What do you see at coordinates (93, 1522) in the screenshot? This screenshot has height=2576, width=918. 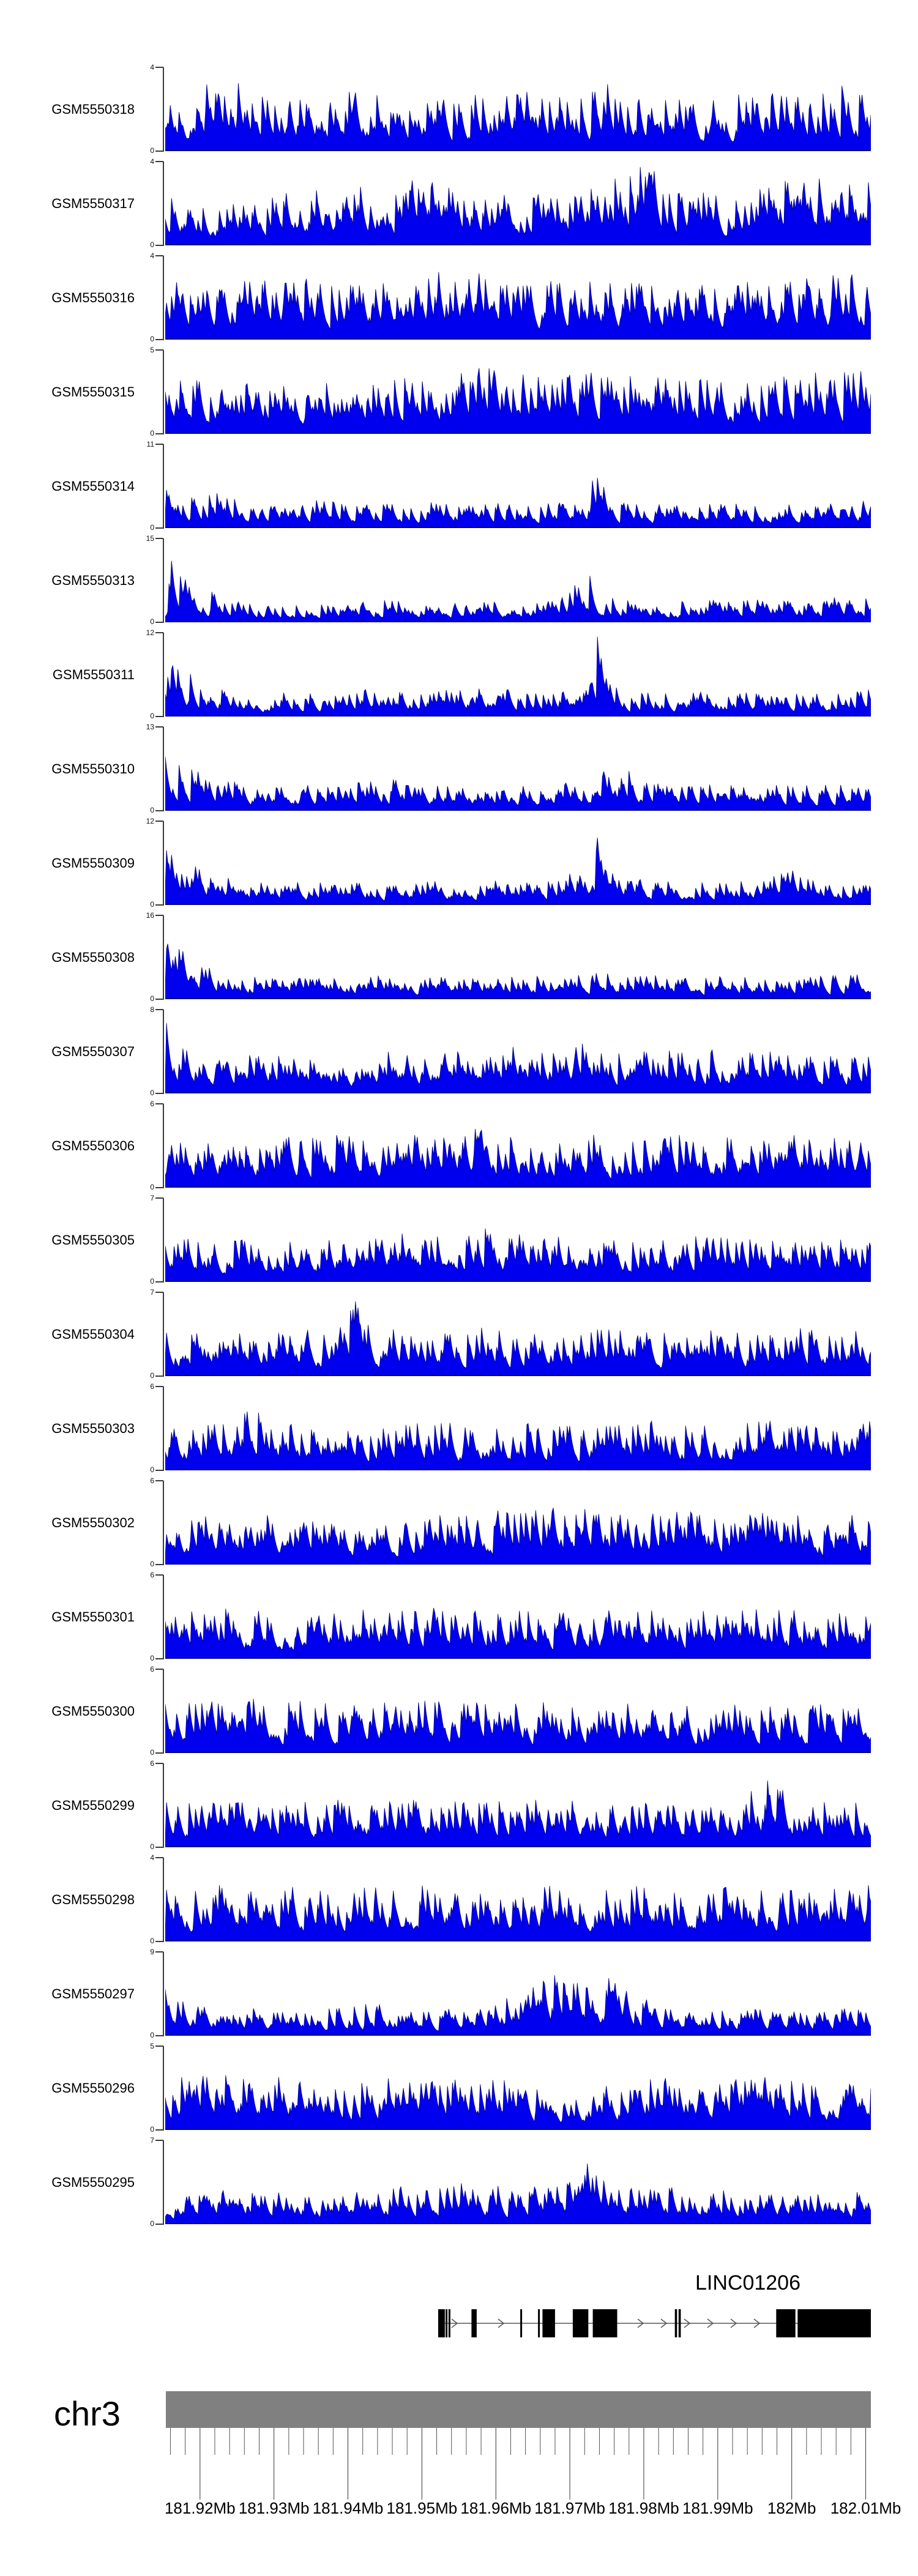 I see `track-label: GSM5550302` at bounding box center [93, 1522].